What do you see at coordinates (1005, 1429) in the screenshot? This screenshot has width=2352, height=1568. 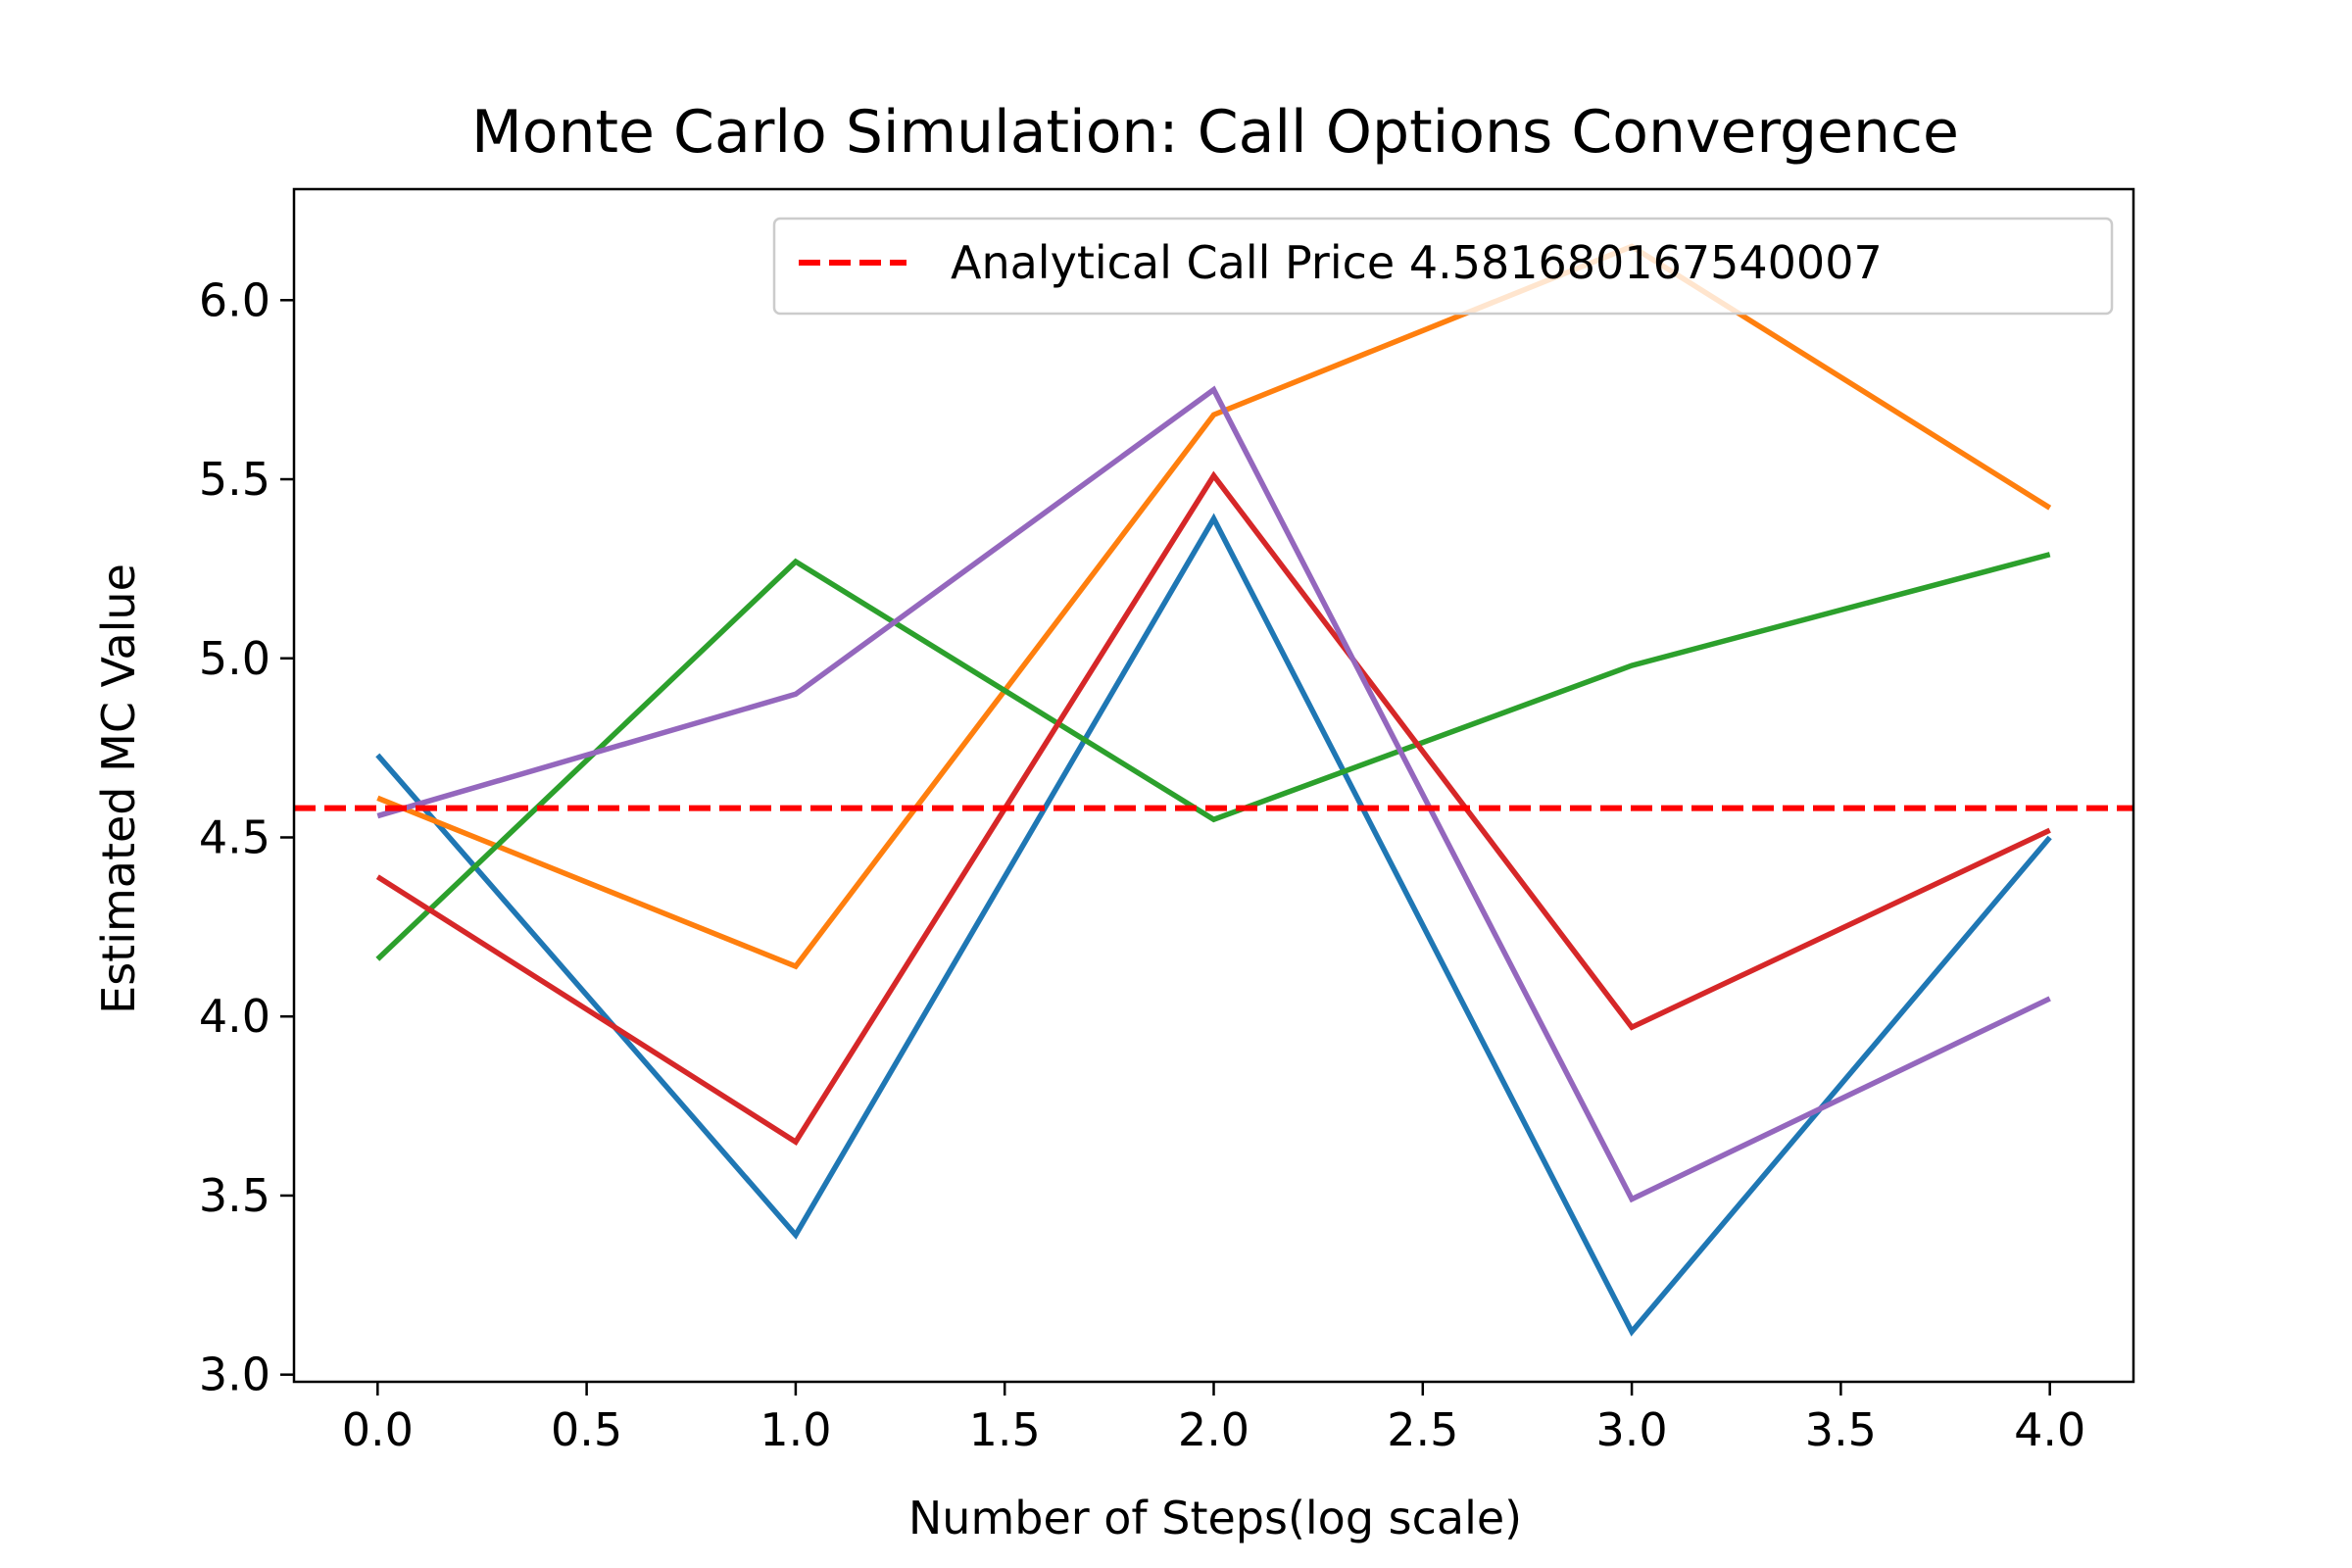 I see `x-tick-label: 1.5` at bounding box center [1005, 1429].